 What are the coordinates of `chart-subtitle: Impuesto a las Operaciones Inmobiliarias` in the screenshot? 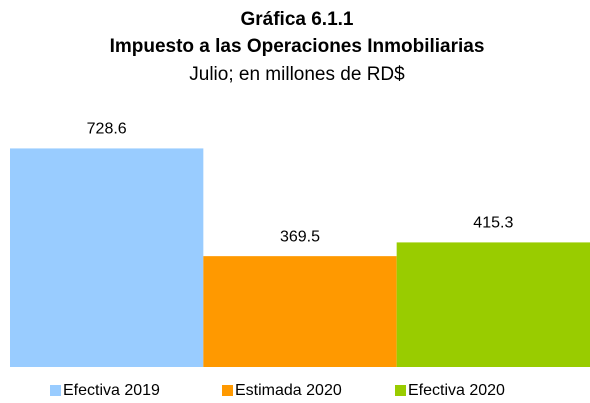 It's located at (297, 46).